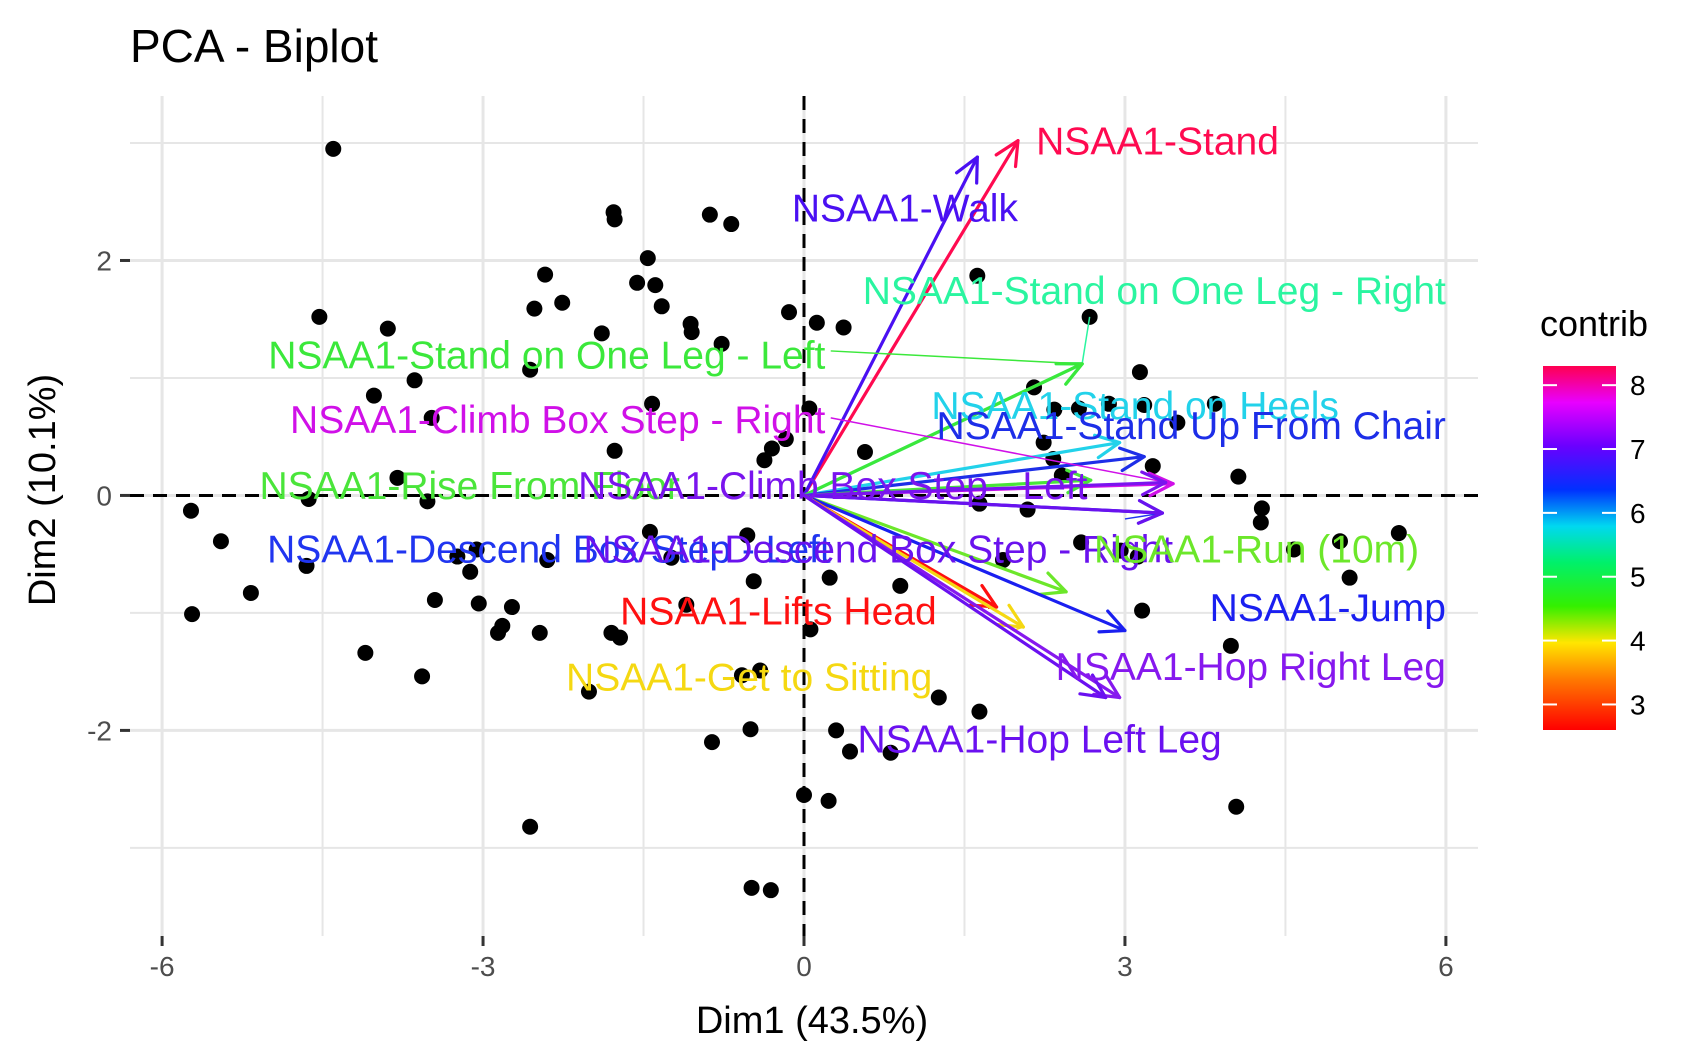 The width and height of the screenshot is (1706, 1054). I want to click on variable-label: NSAA1-Jump, so click(1328, 608).